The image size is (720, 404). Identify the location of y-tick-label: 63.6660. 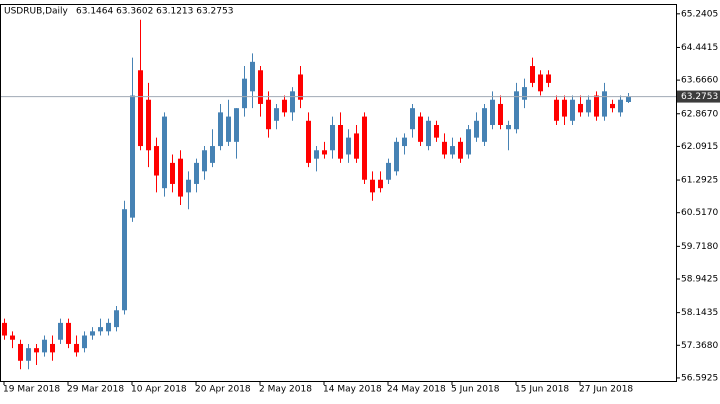
(699, 81).